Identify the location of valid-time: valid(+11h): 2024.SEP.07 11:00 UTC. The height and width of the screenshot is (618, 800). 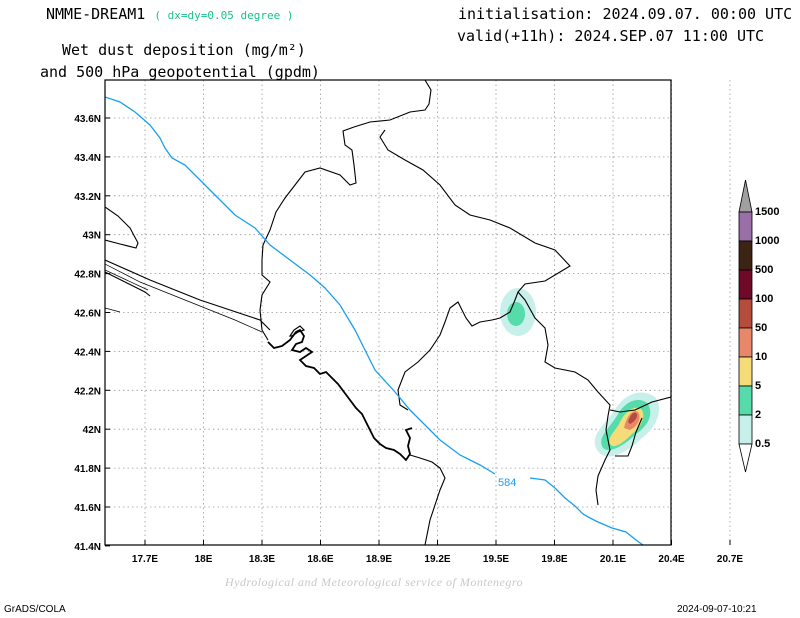
(611, 36).